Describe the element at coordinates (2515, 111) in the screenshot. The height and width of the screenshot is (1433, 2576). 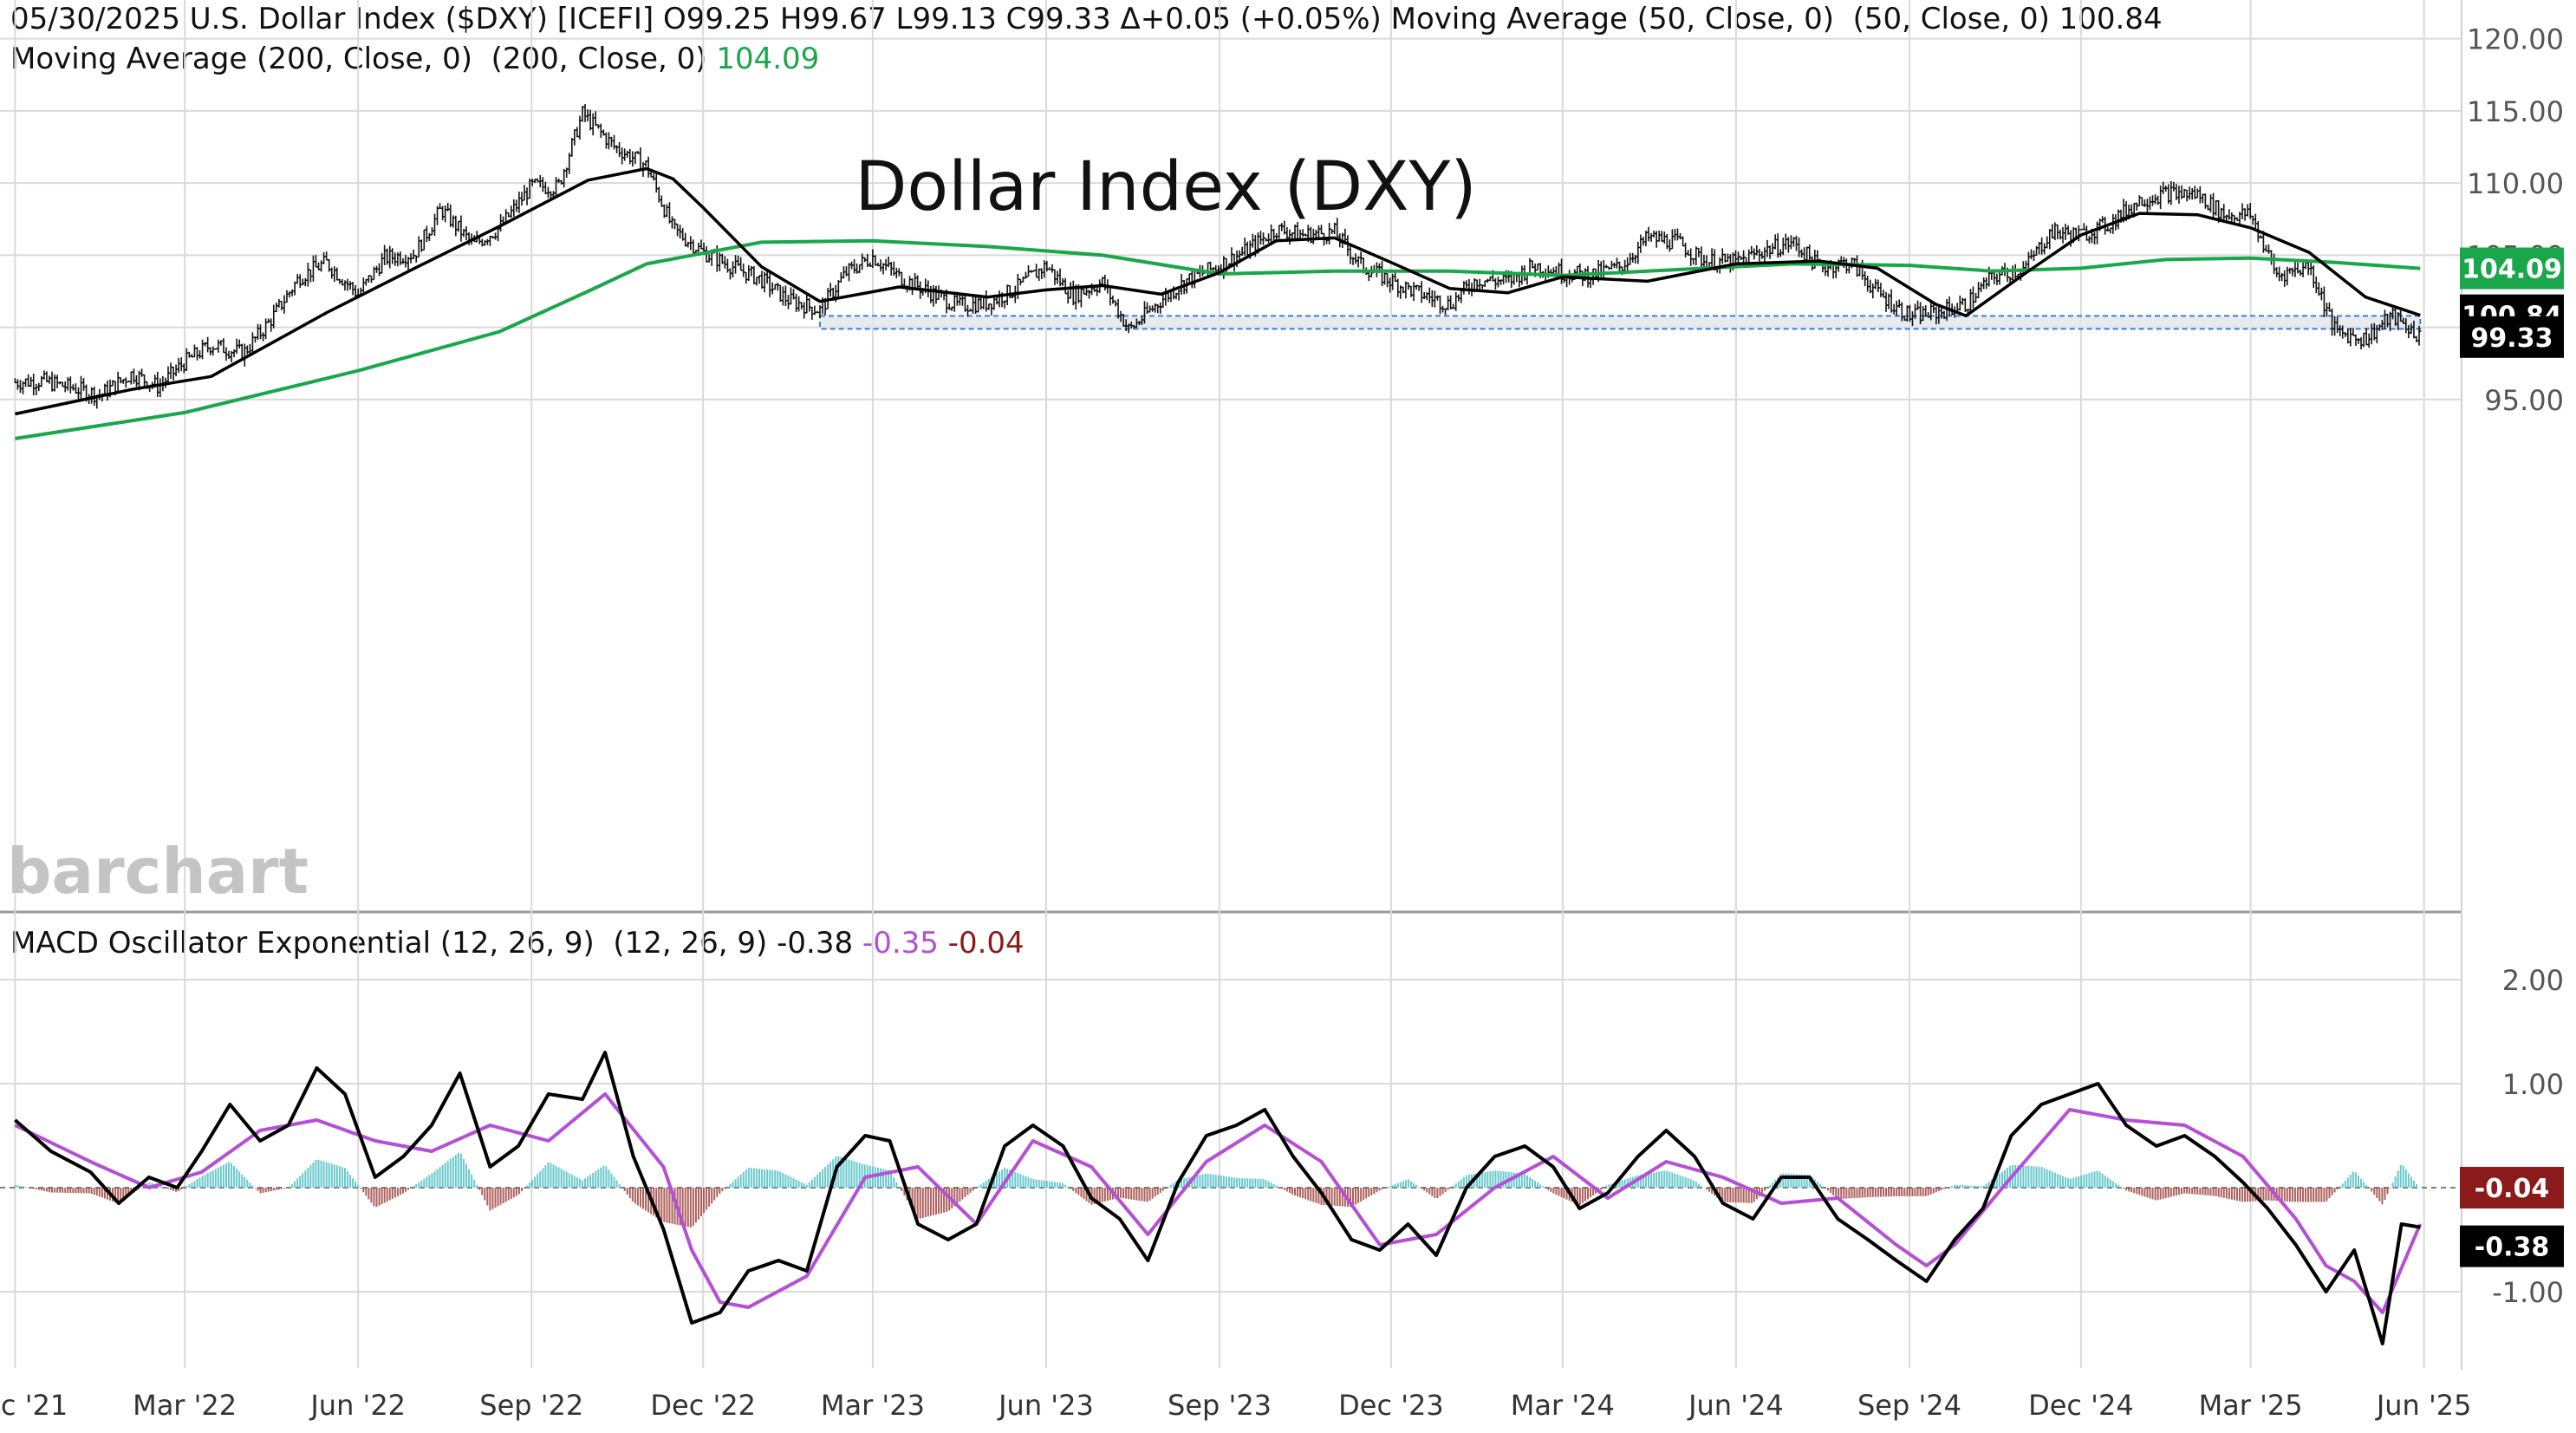
I see `price-y-tick-label: 115.00` at that location.